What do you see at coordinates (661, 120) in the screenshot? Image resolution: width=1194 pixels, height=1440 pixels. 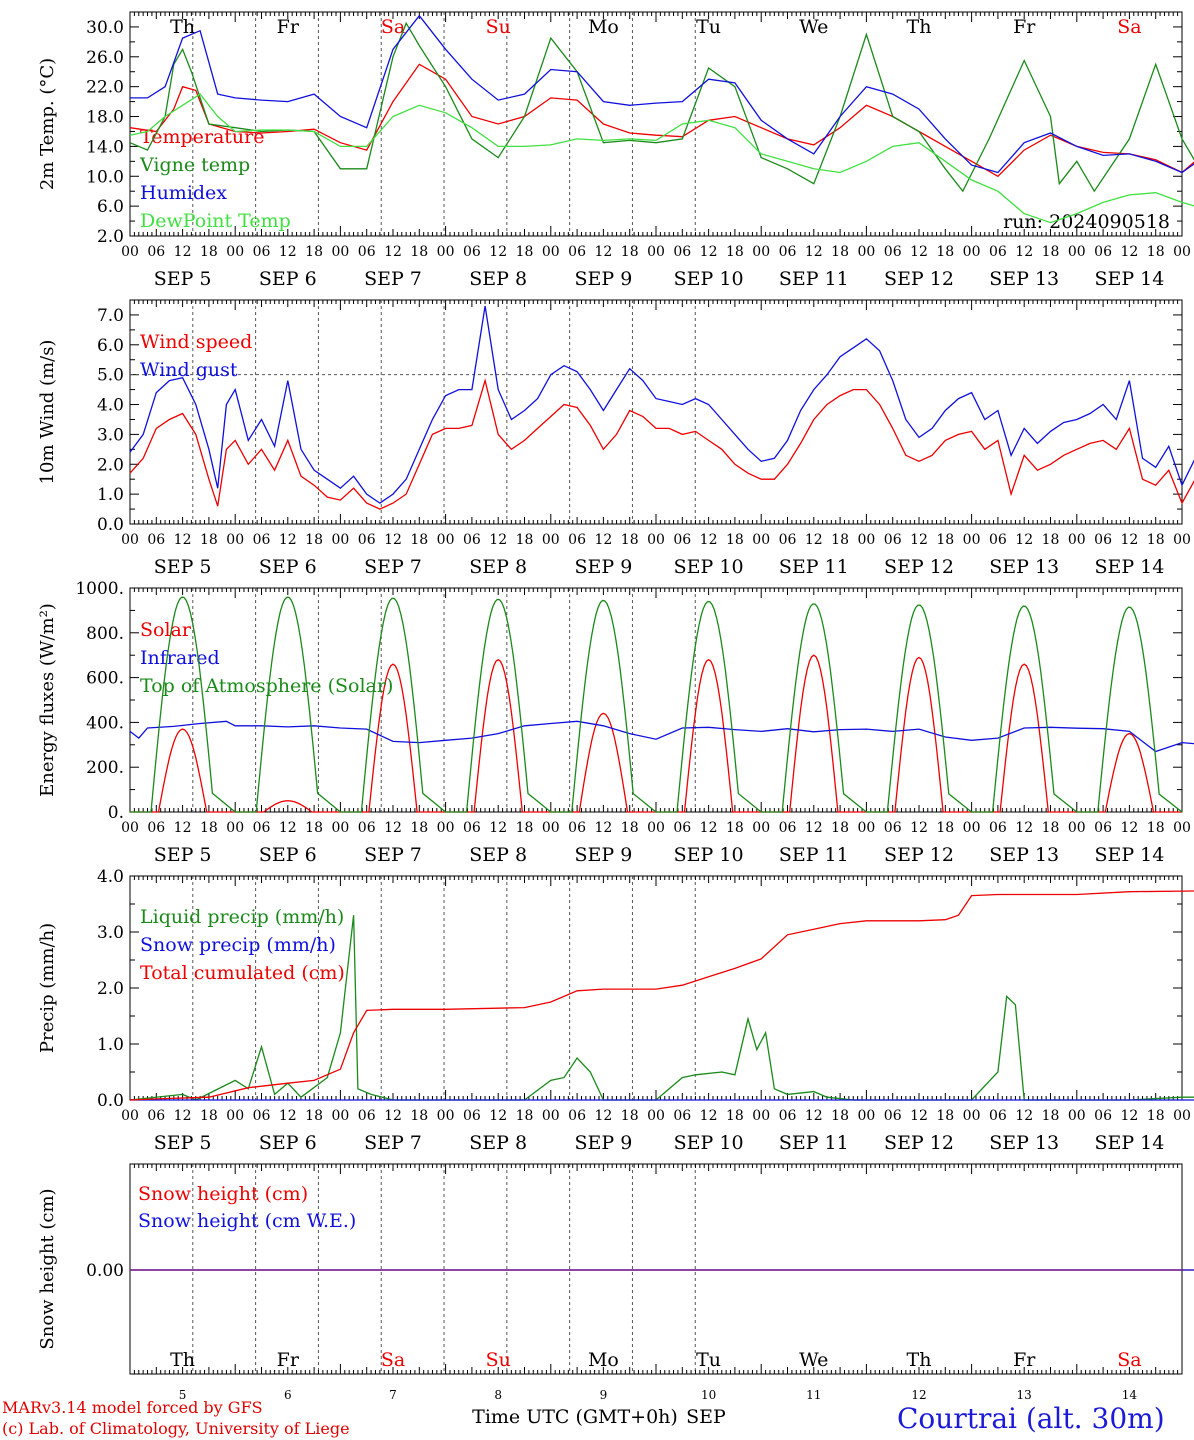 I see `series-line-temperature` at bounding box center [661, 120].